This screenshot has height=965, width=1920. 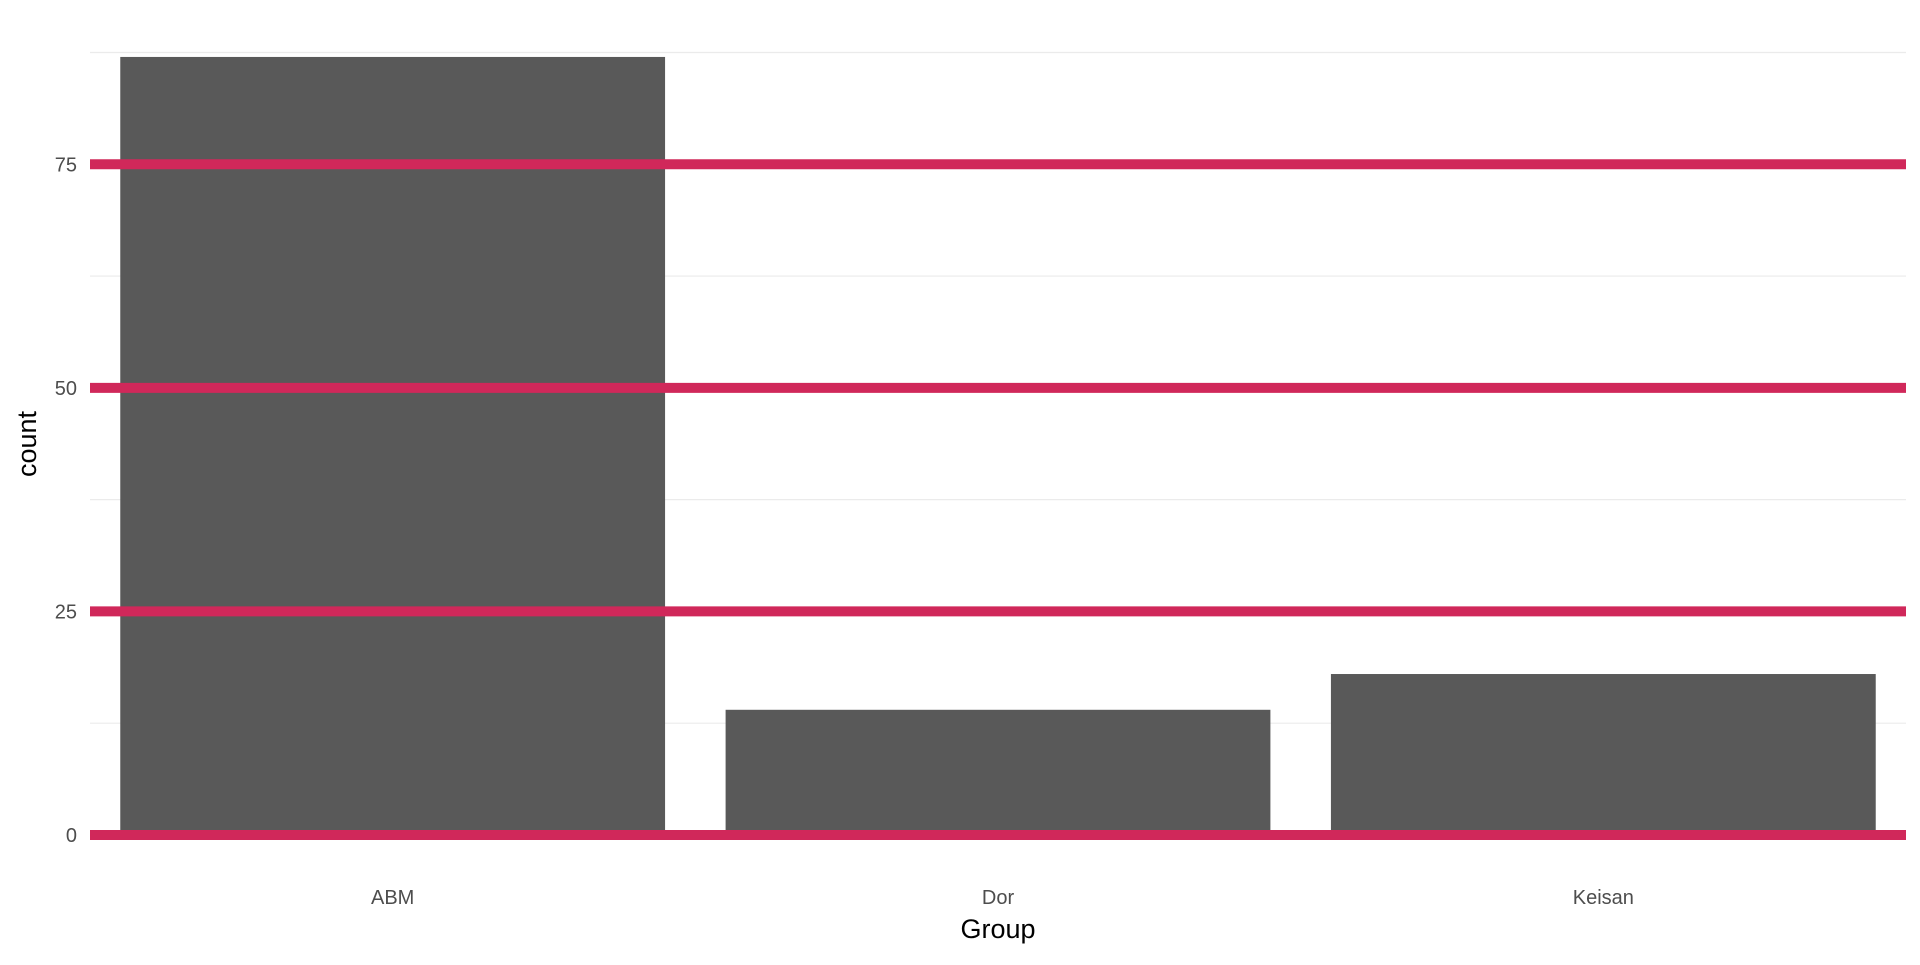 What do you see at coordinates (66, 612) in the screenshot?
I see `y-tick-label: 25` at bounding box center [66, 612].